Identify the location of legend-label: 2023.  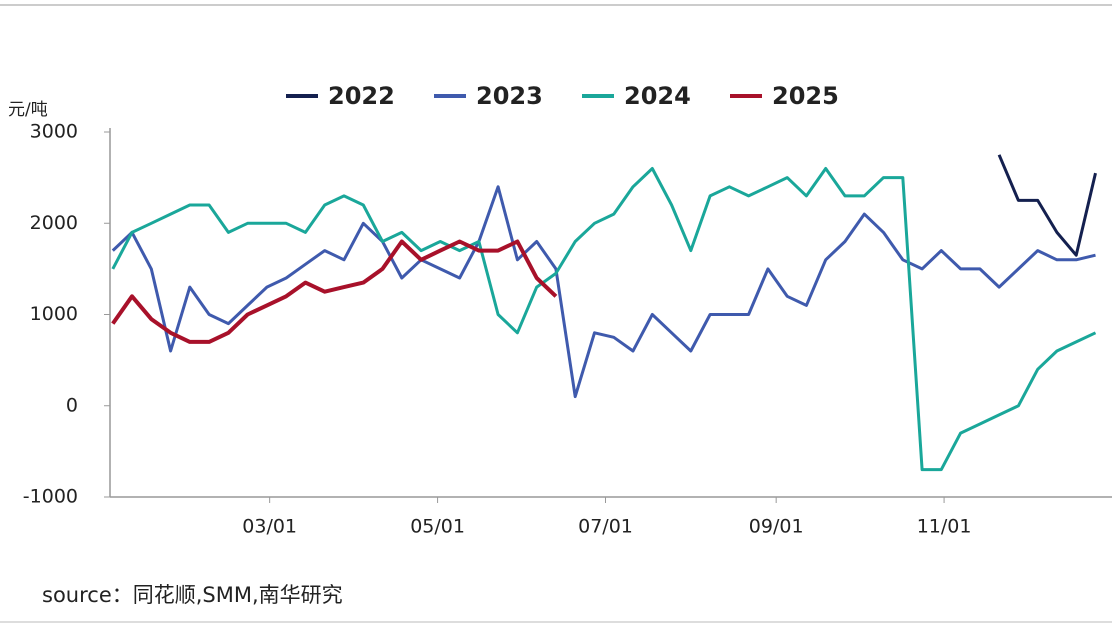
(509, 96).